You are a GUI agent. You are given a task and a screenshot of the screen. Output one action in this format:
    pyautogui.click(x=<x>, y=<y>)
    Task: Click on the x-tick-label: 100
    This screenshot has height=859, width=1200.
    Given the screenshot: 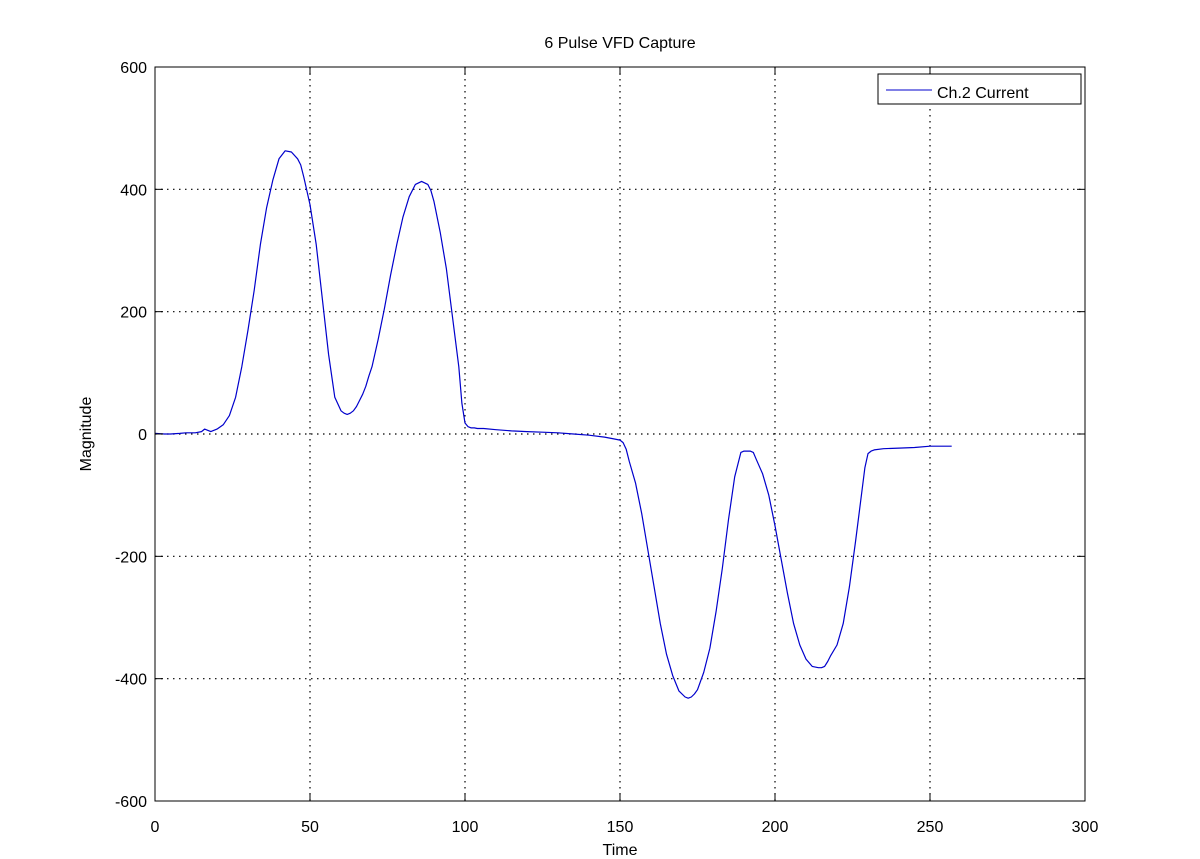 What is the action you would take?
    pyautogui.click(x=465, y=827)
    